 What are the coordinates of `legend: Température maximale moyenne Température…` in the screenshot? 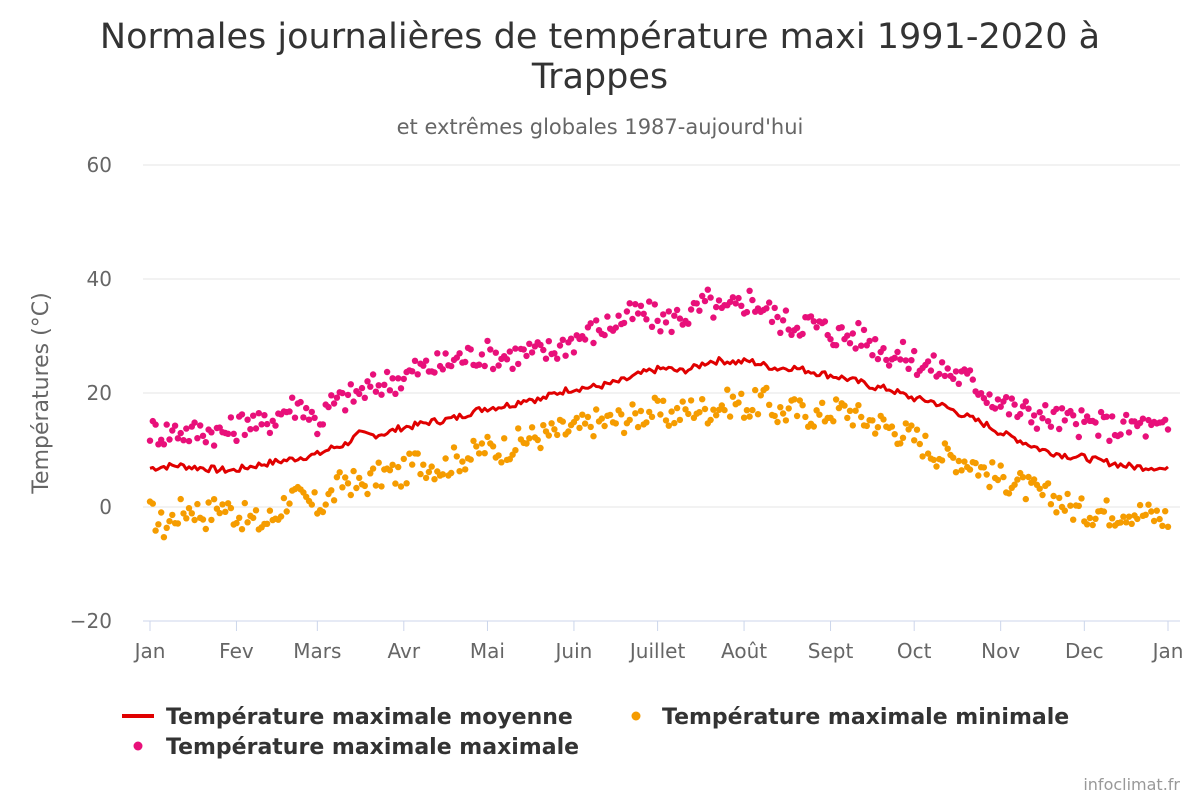 It's located at (595, 732).